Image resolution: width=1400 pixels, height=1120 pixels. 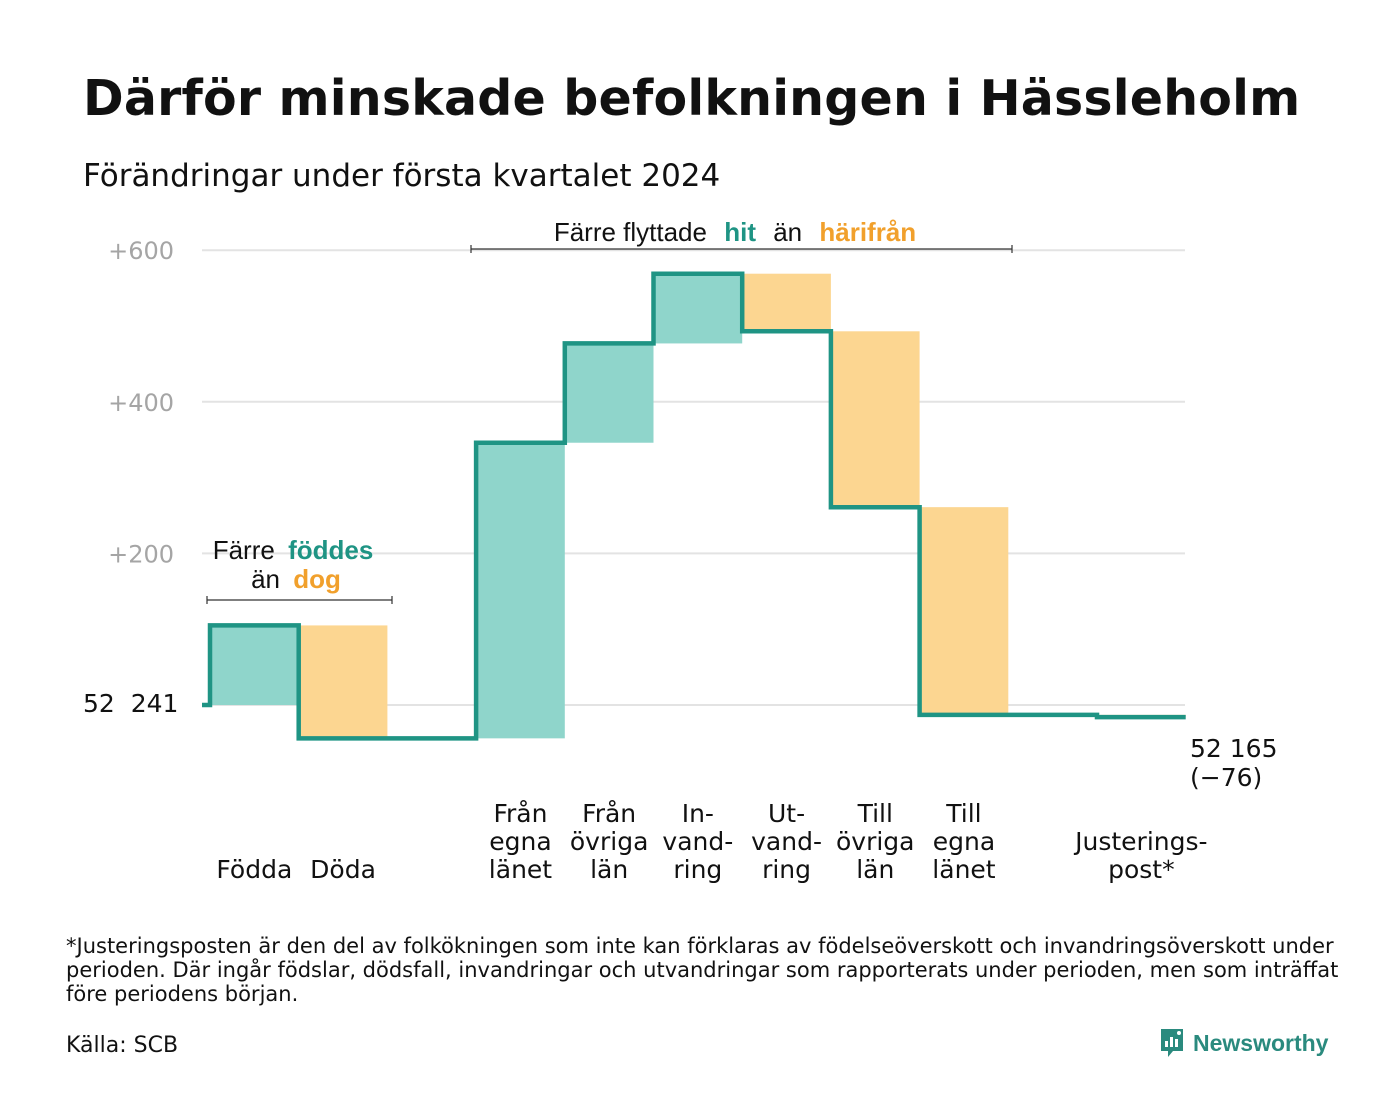 What do you see at coordinates (1141, 869) in the screenshot?
I see `category-label: post*` at bounding box center [1141, 869].